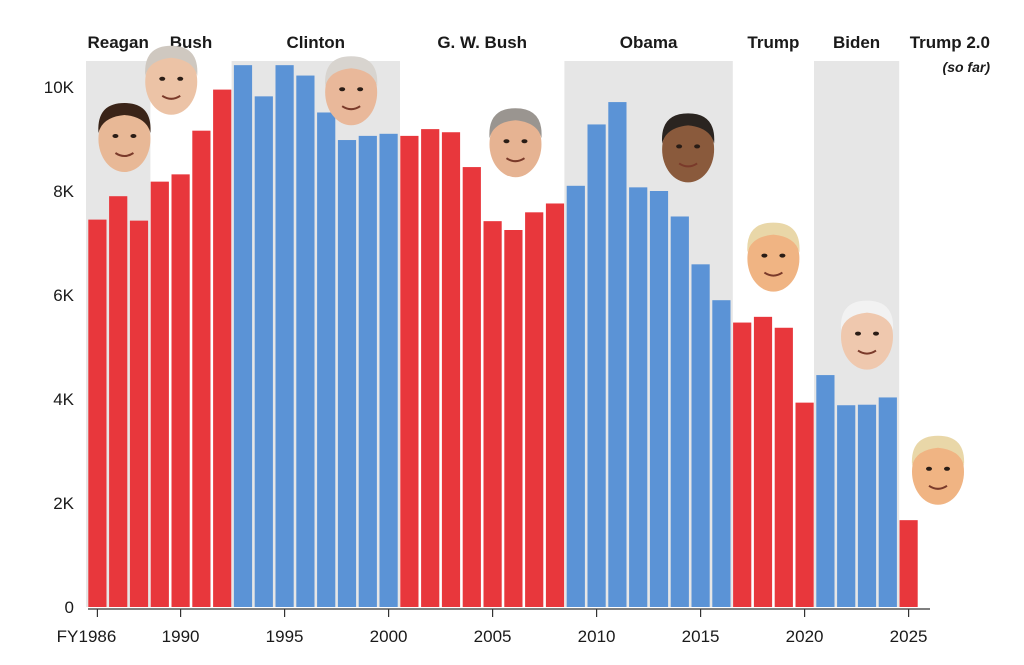  I want to click on portrait-obama, so click(688, 148).